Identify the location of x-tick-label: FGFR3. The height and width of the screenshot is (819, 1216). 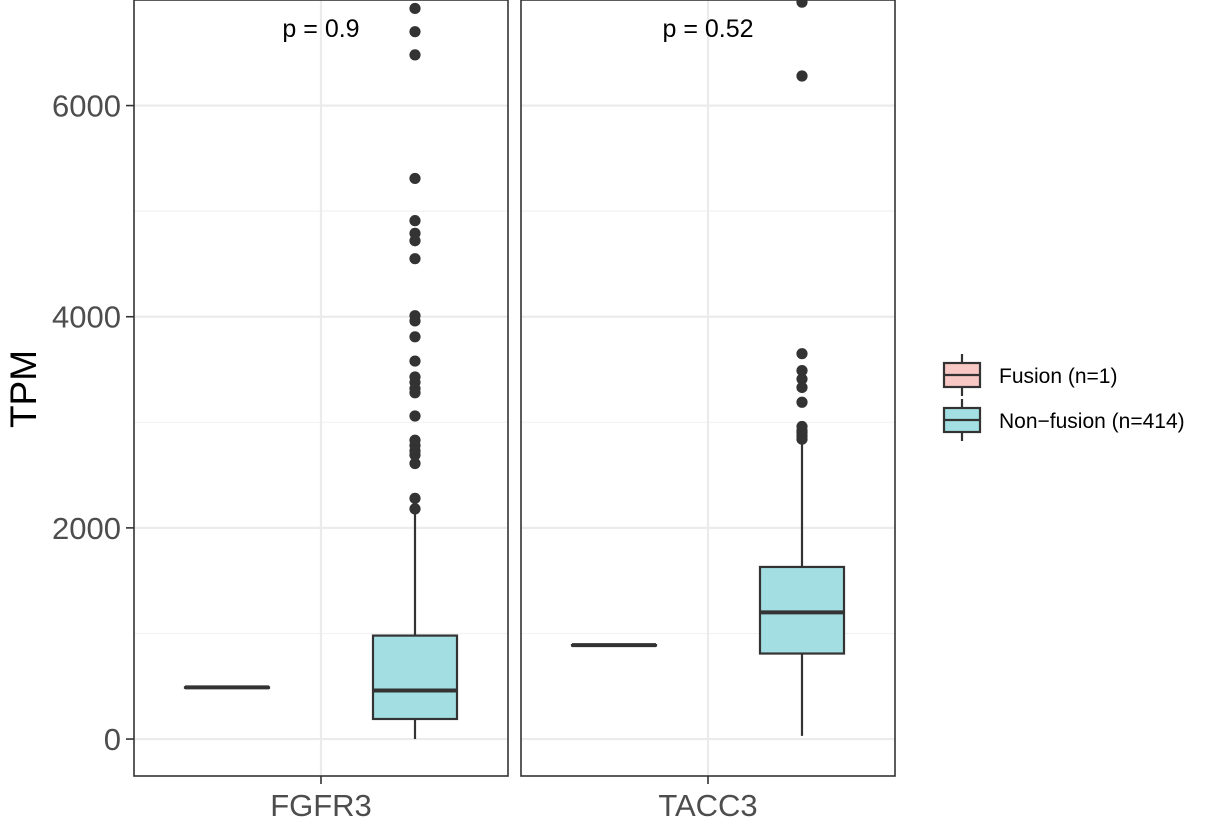
(321, 803).